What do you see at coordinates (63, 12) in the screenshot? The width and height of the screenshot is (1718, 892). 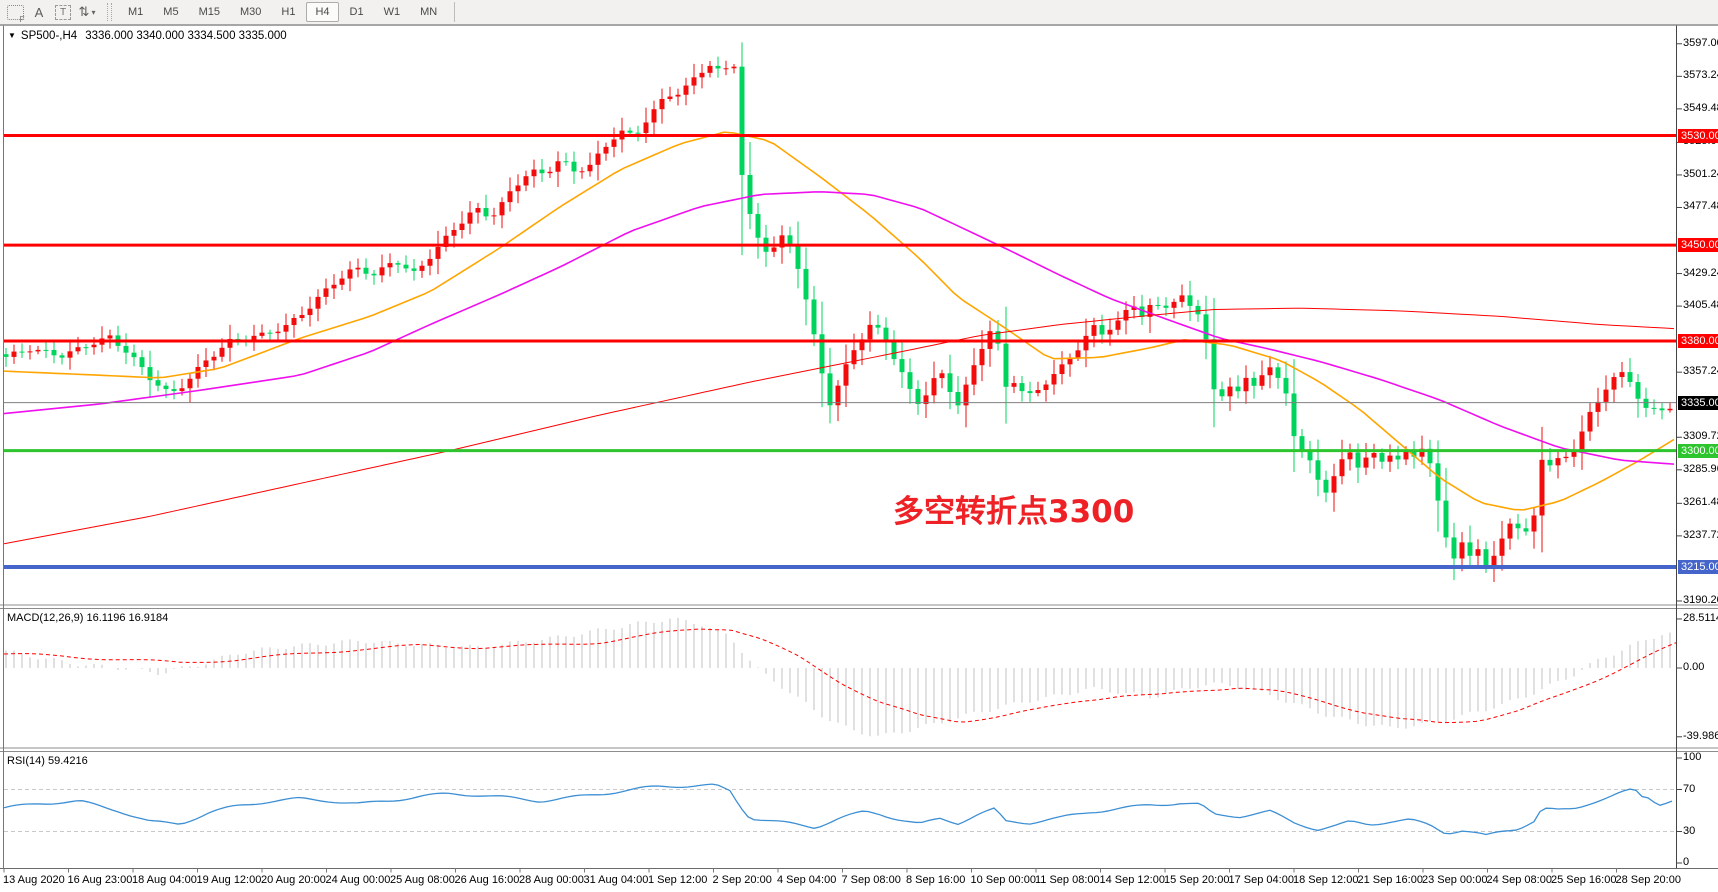 I see `text-box-tool-button: T` at bounding box center [63, 12].